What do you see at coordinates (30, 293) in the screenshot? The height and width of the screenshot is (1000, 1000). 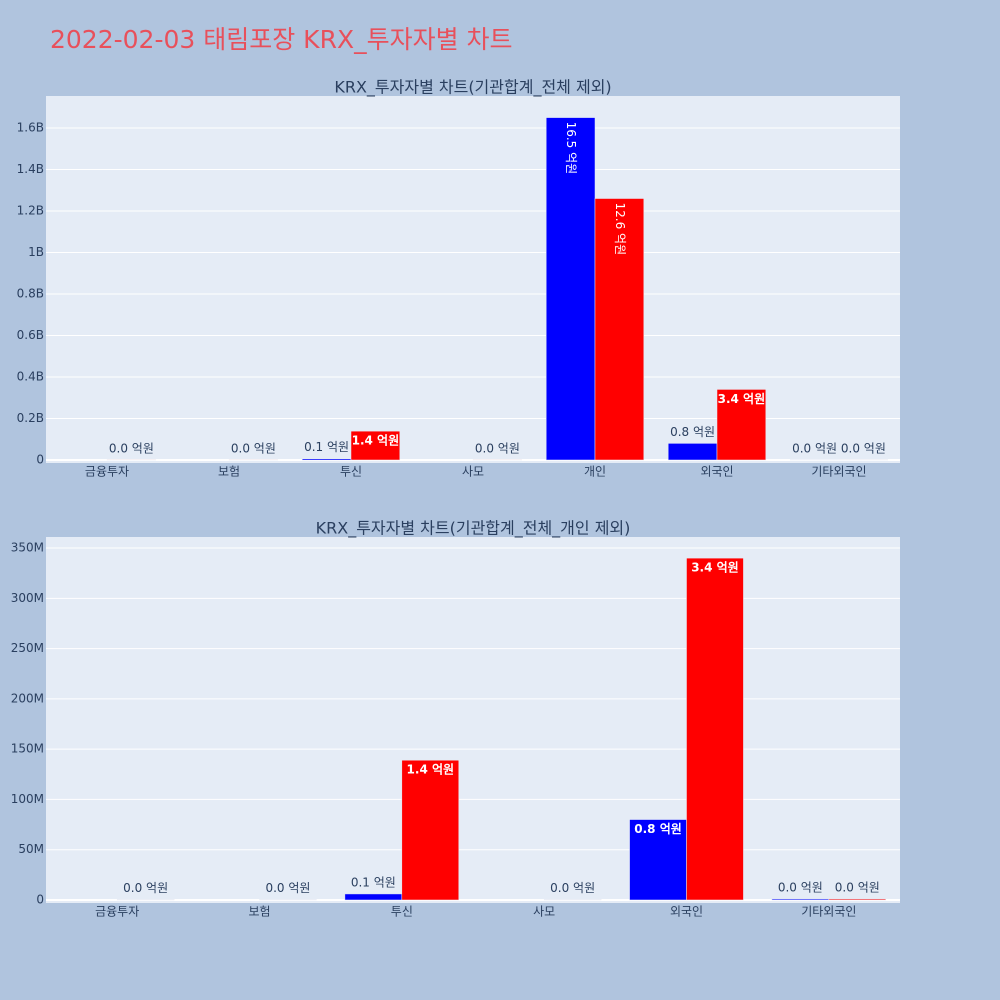 I see `y-tick-label: 0.8B` at bounding box center [30, 293].